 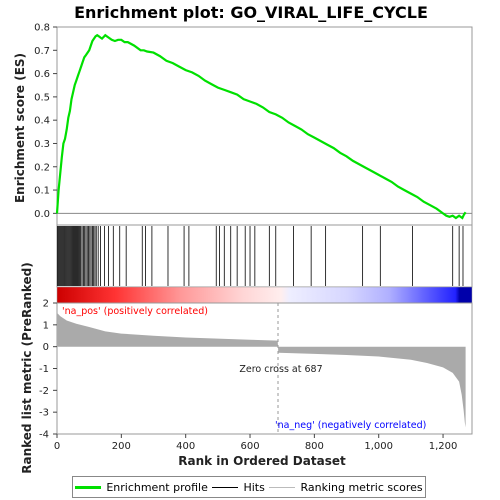 I want to click on metric-ytick-label: 2, so click(x=46, y=304).